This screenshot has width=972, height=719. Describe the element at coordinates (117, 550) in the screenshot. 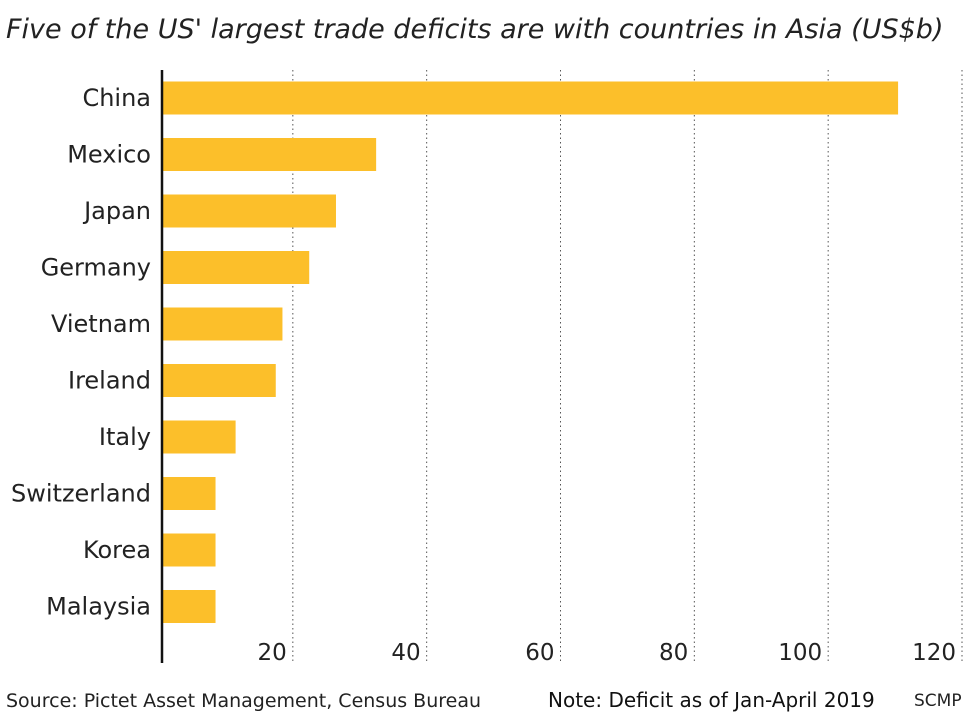

I see `category-label: Korea` at that location.